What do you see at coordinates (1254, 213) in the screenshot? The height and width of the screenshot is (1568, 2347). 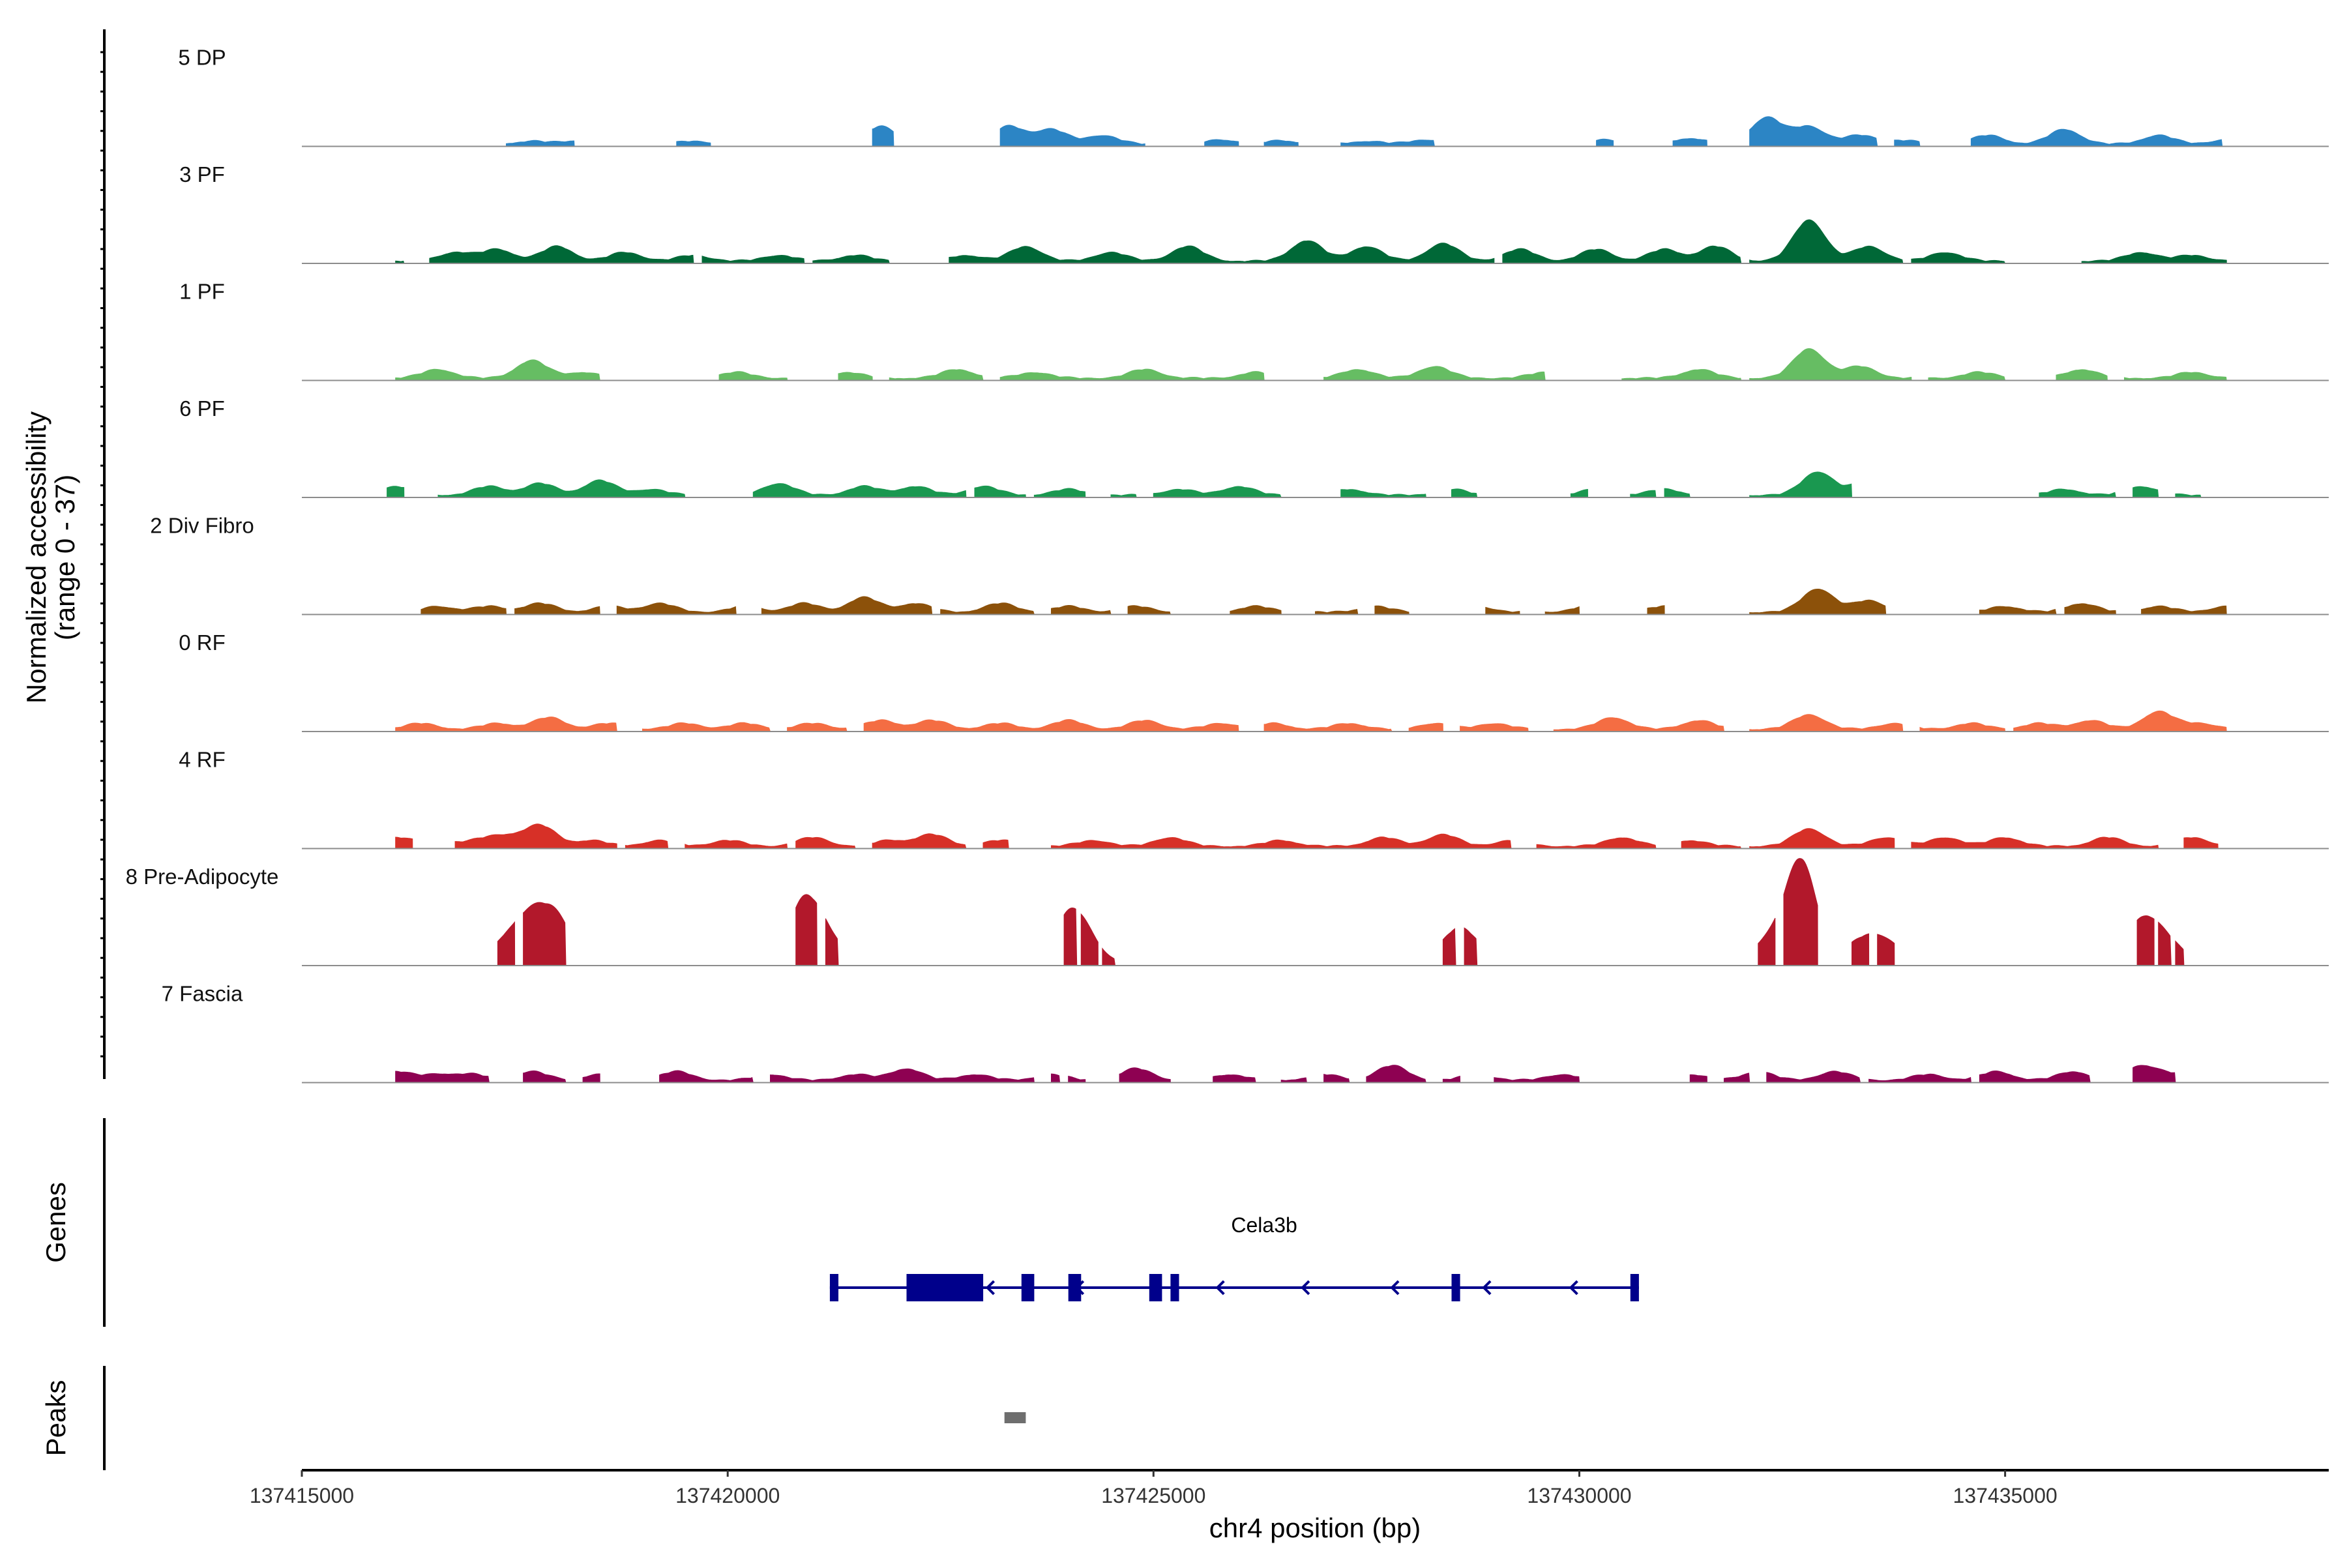 I see `track-3-pf: 3 PF` at bounding box center [1254, 213].